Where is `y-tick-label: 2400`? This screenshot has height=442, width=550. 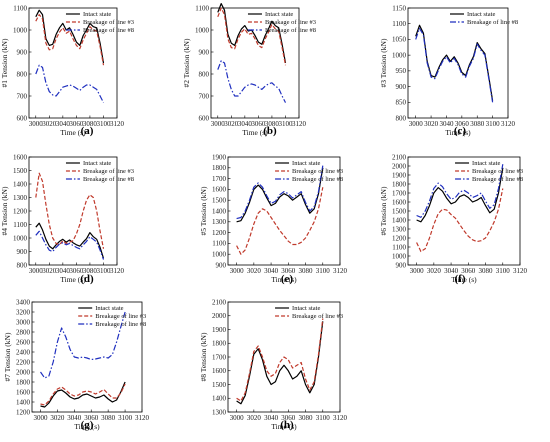
y-tick-label: 2400 is located at coordinates (23, 352).